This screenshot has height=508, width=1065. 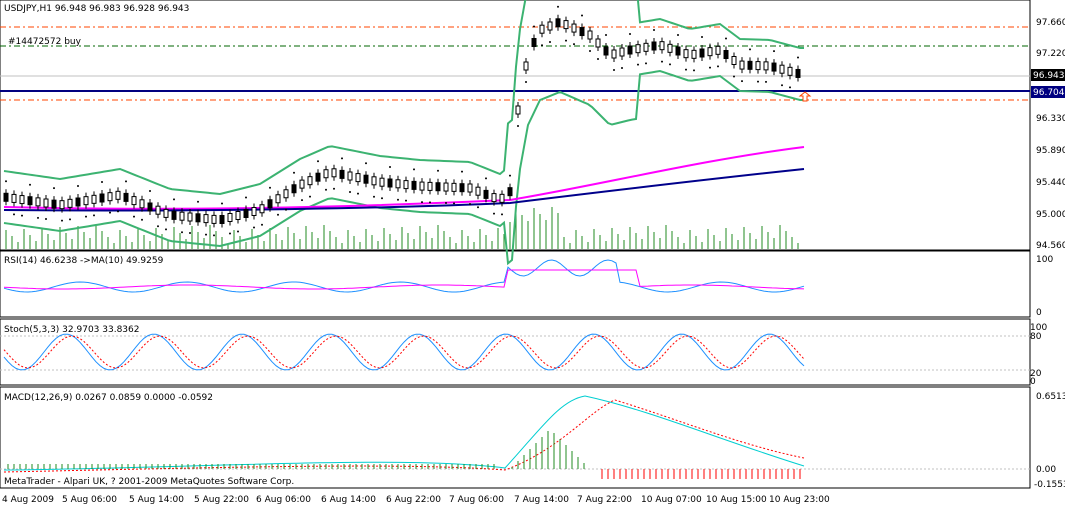 What do you see at coordinates (1050, 183) in the screenshot?
I see `price-tick: 95.440` at bounding box center [1050, 183].